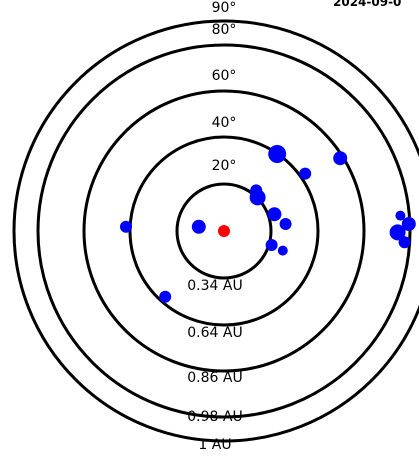 This screenshot has width=419, height=457. What do you see at coordinates (214, 445) in the screenshot?
I see `distance-label-5: 1 AU` at bounding box center [214, 445].